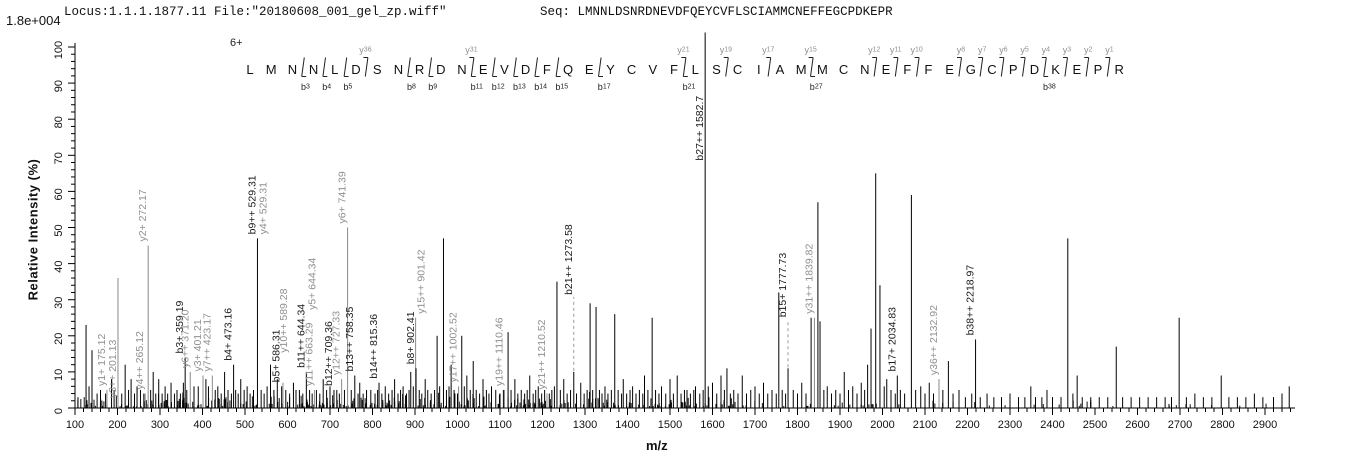 This screenshot has height=473, width=1362. I want to click on peak-label-y4++: y4++ 265.12, so click(140, 360).